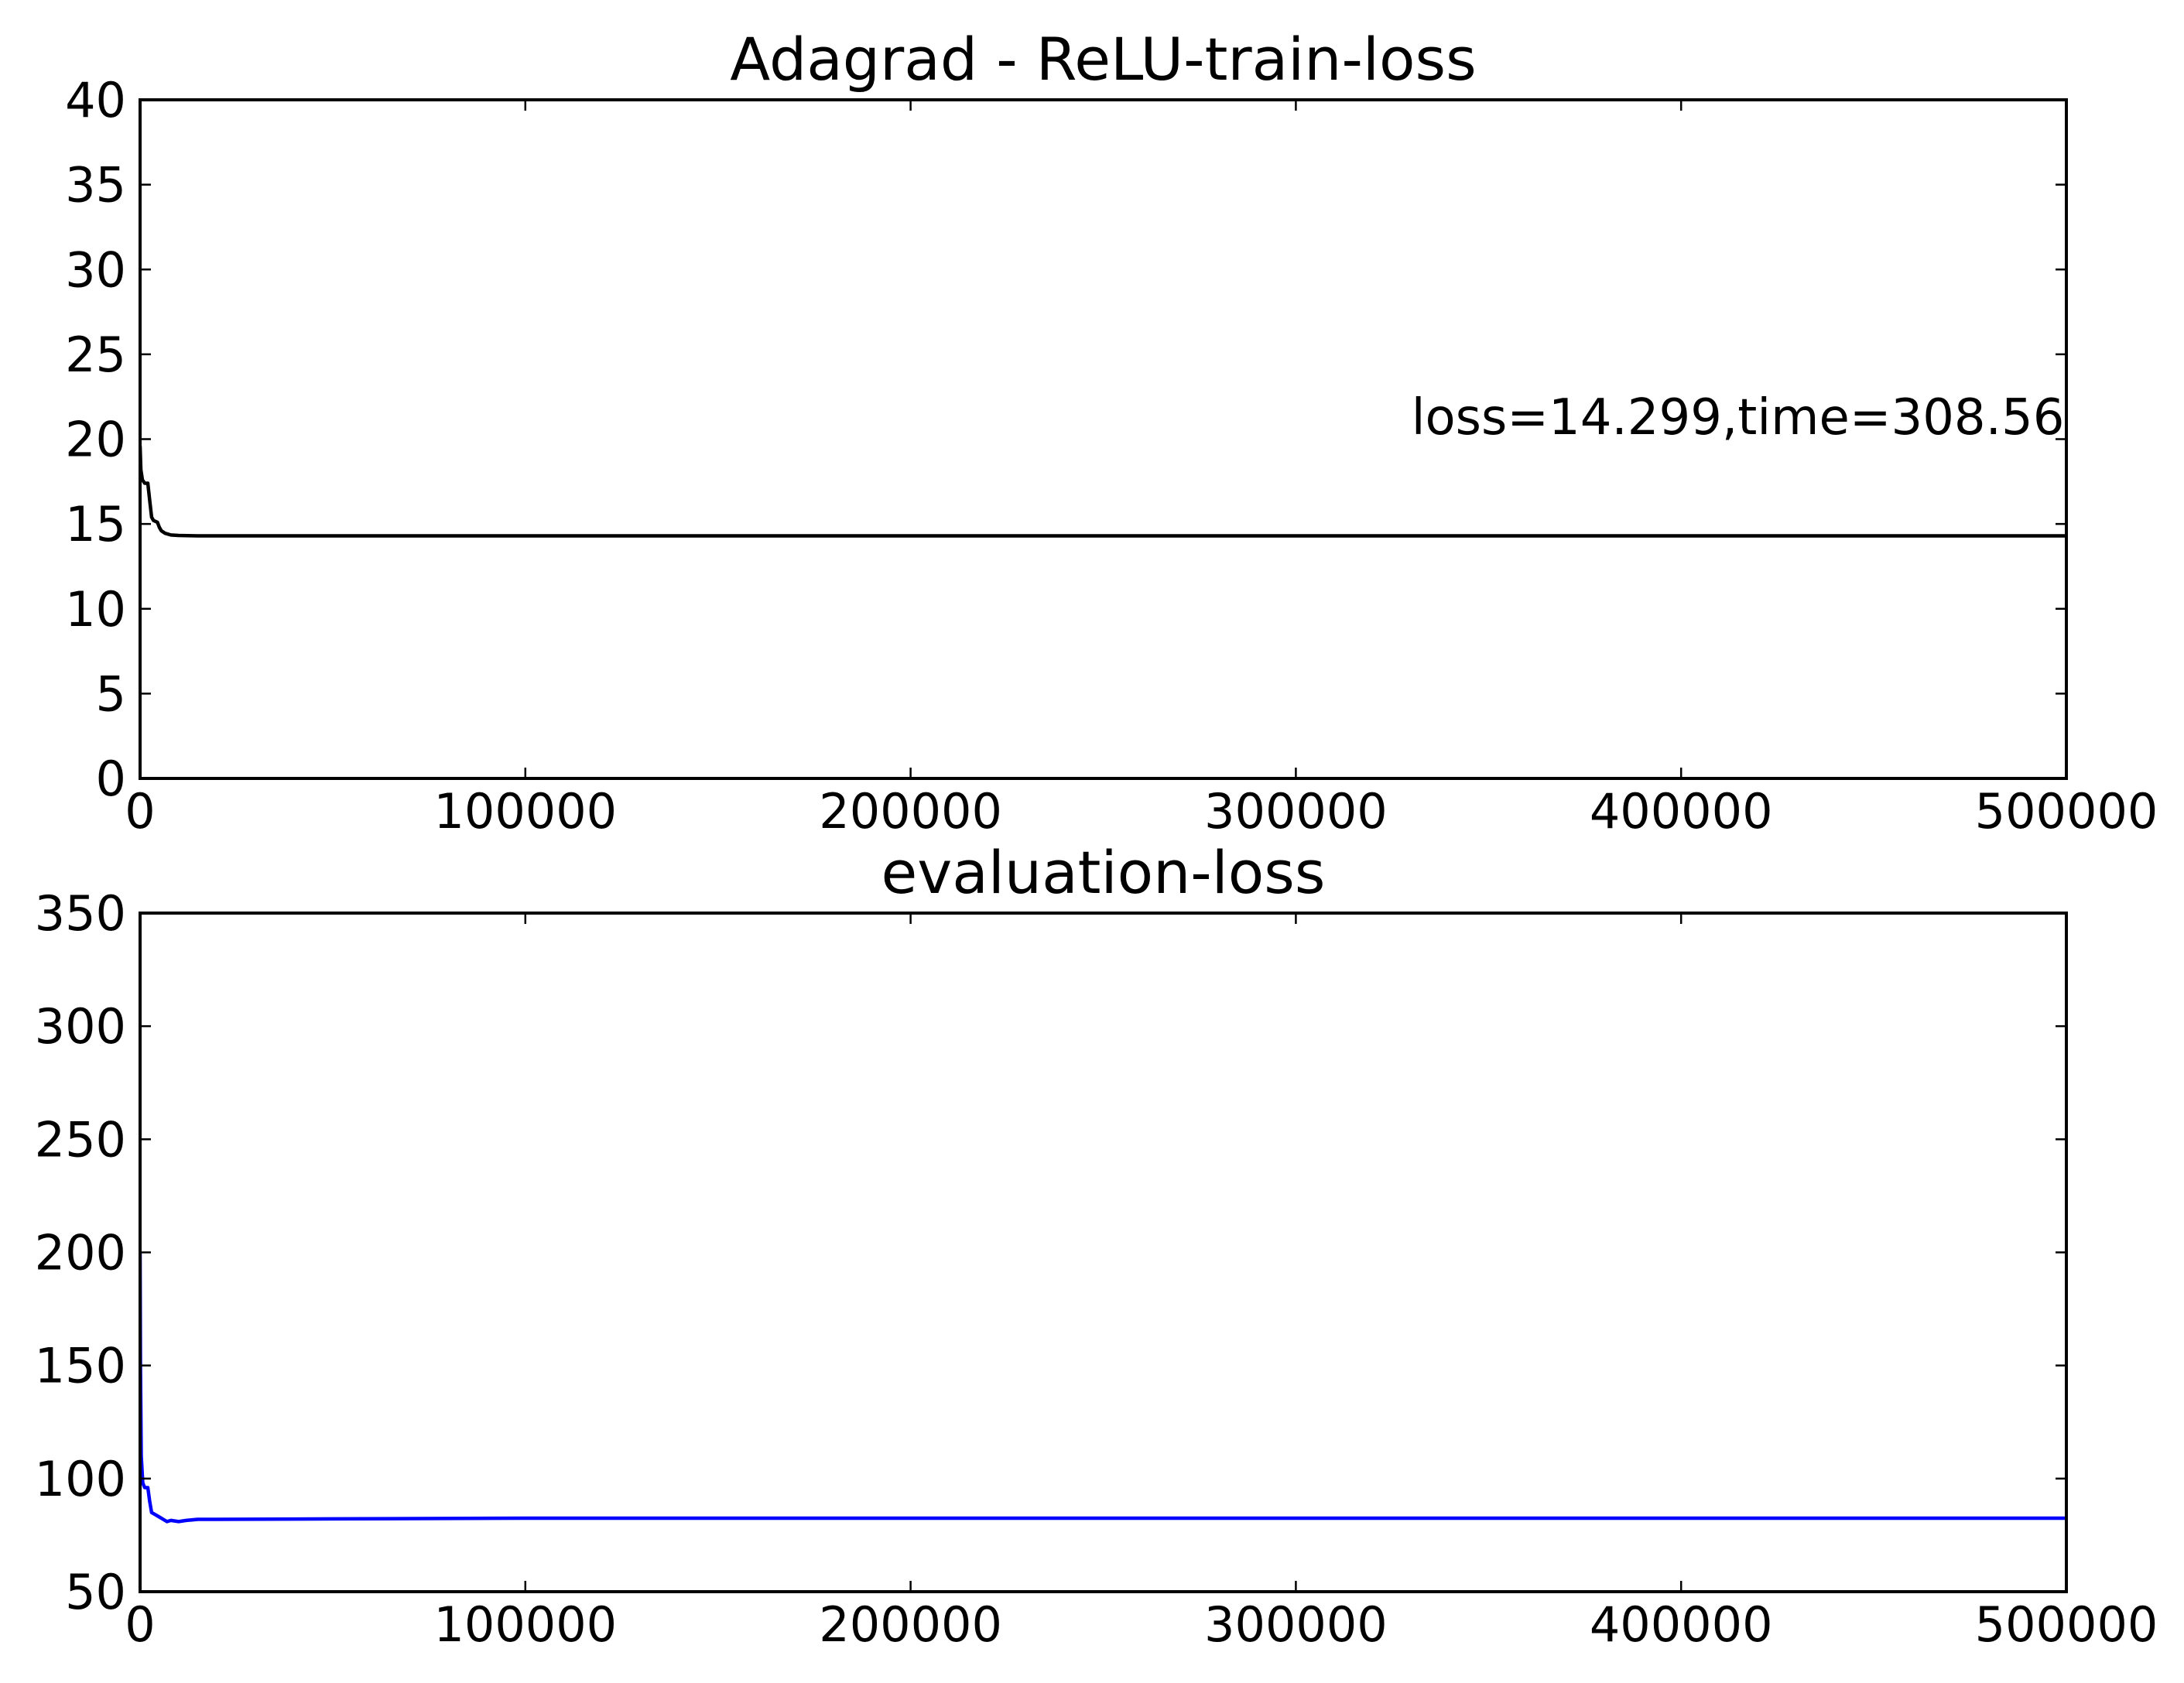  What do you see at coordinates (95, 440) in the screenshot?
I see `y-tick-label: 20` at bounding box center [95, 440].